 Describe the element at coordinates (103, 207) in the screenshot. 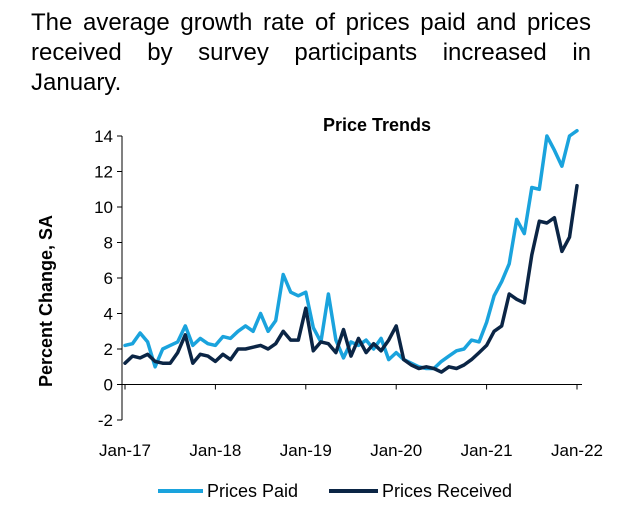

I see `y-tick-label: 10` at that location.